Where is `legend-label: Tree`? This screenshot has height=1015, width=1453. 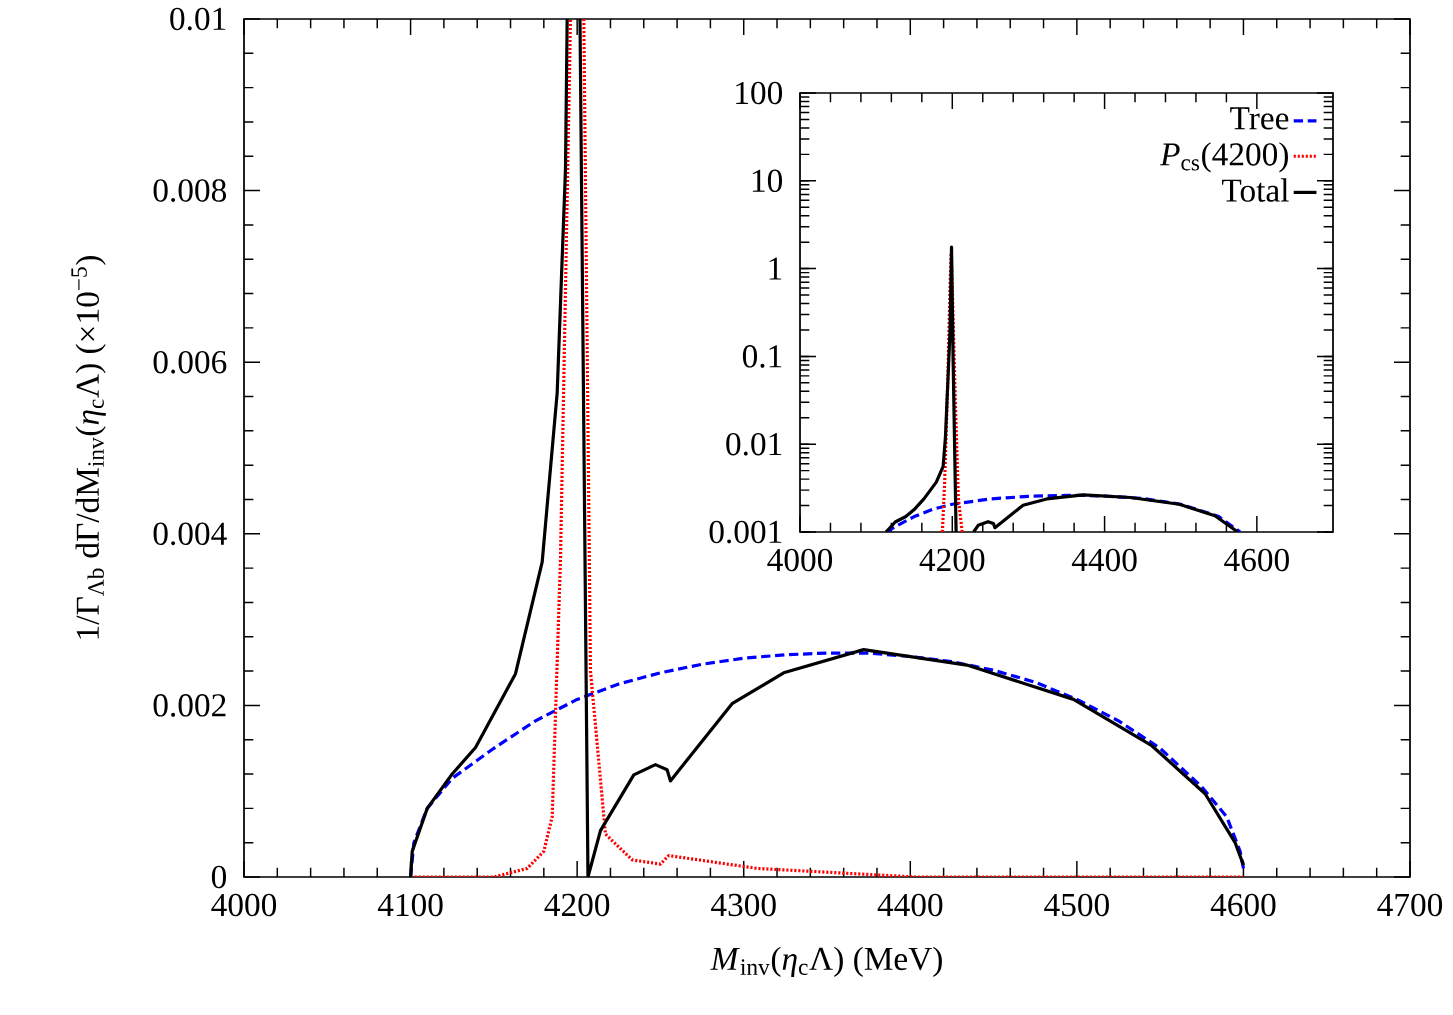 legend-label: Tree is located at coordinates (1259, 118).